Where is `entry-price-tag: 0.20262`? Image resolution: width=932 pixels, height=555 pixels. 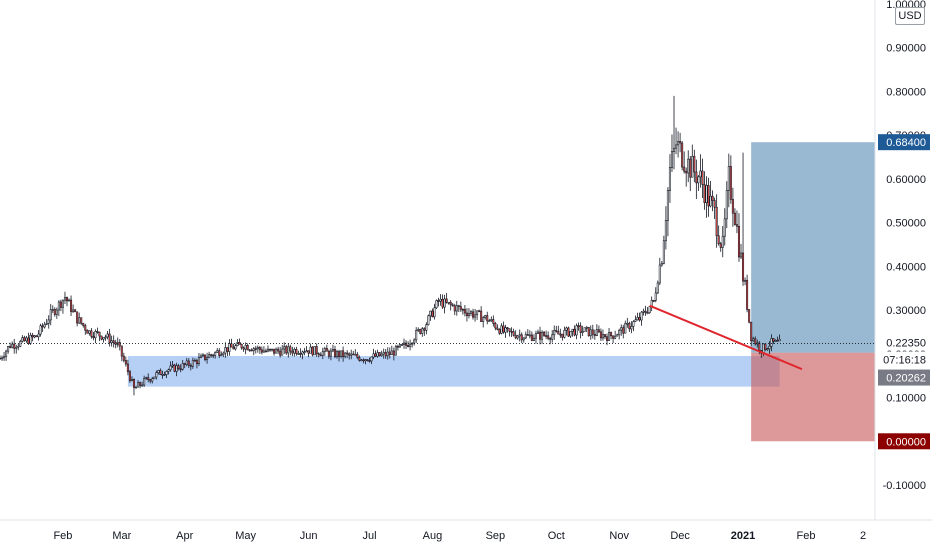
entry-price-tag: 0.20262 is located at coordinates (904, 377).